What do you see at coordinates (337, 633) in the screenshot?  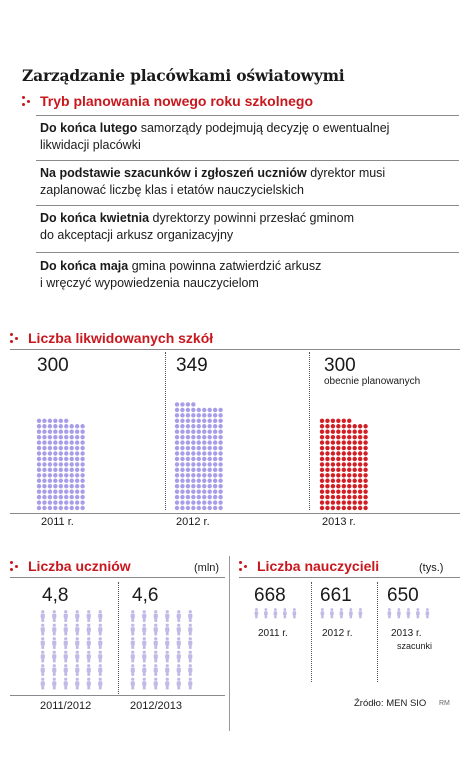 I see `teachers-year-2012: 2012 r.` at bounding box center [337, 633].